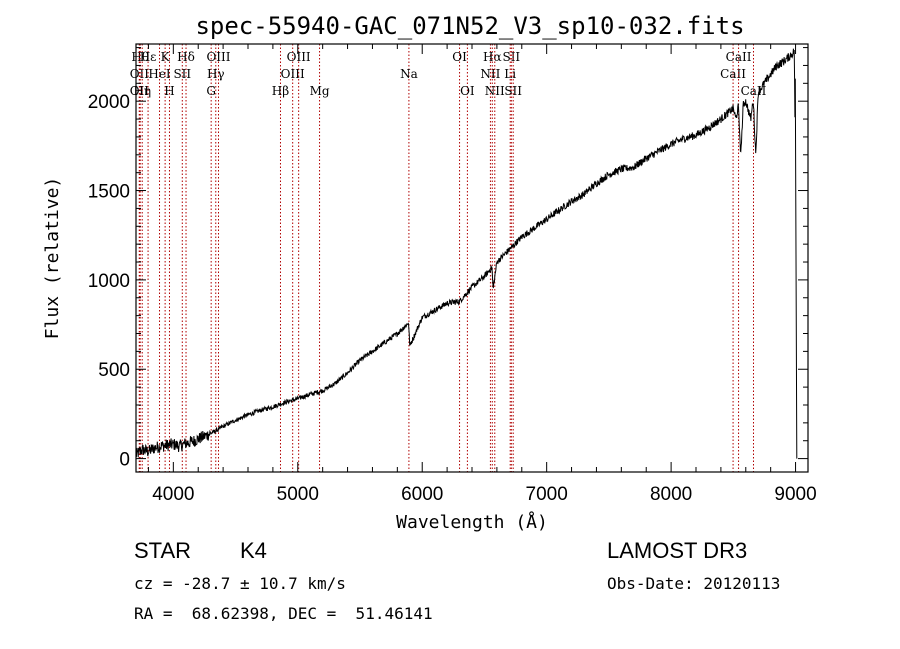  Describe the element at coordinates (216, 74) in the screenshot. I see `line-marker-label: Hγ` at that location.